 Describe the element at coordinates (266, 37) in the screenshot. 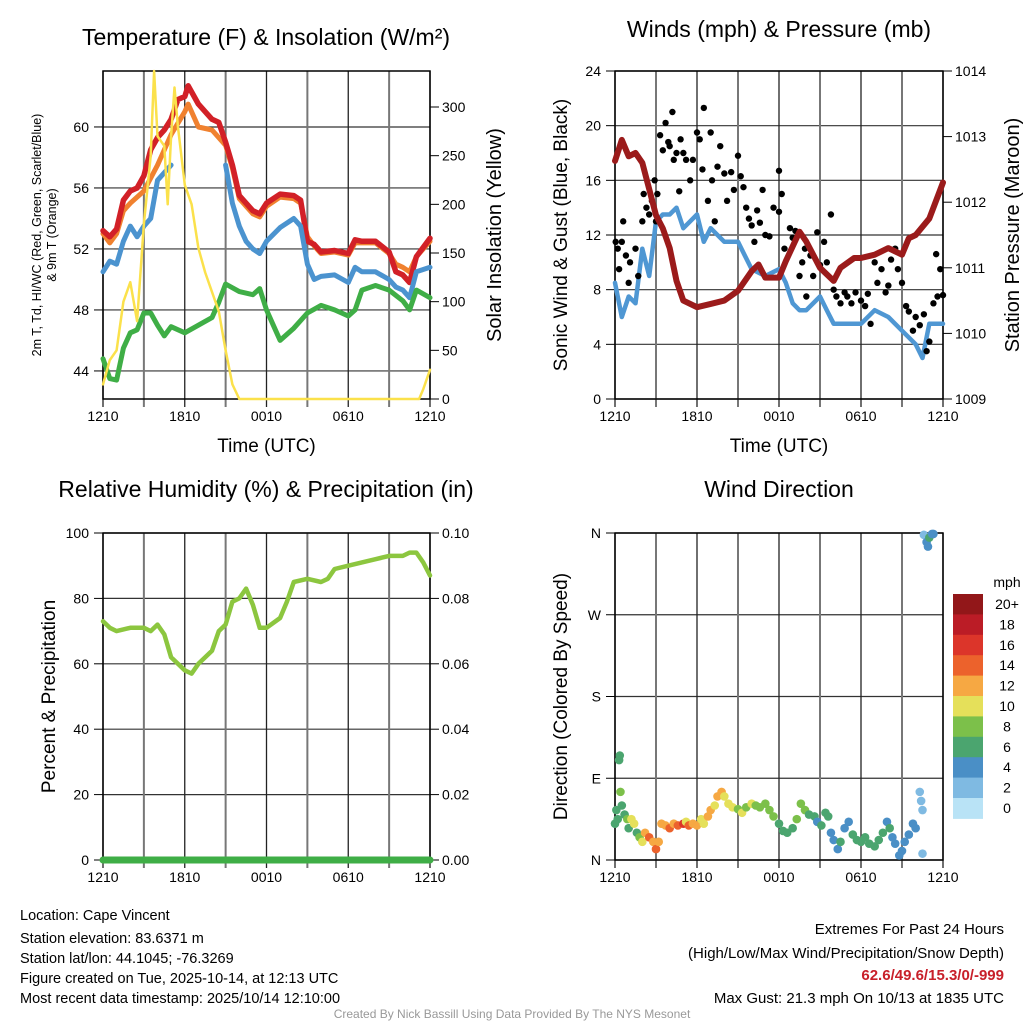

I see `chart-title: Temperature (F) & Insolation (W/m²)` at that location.